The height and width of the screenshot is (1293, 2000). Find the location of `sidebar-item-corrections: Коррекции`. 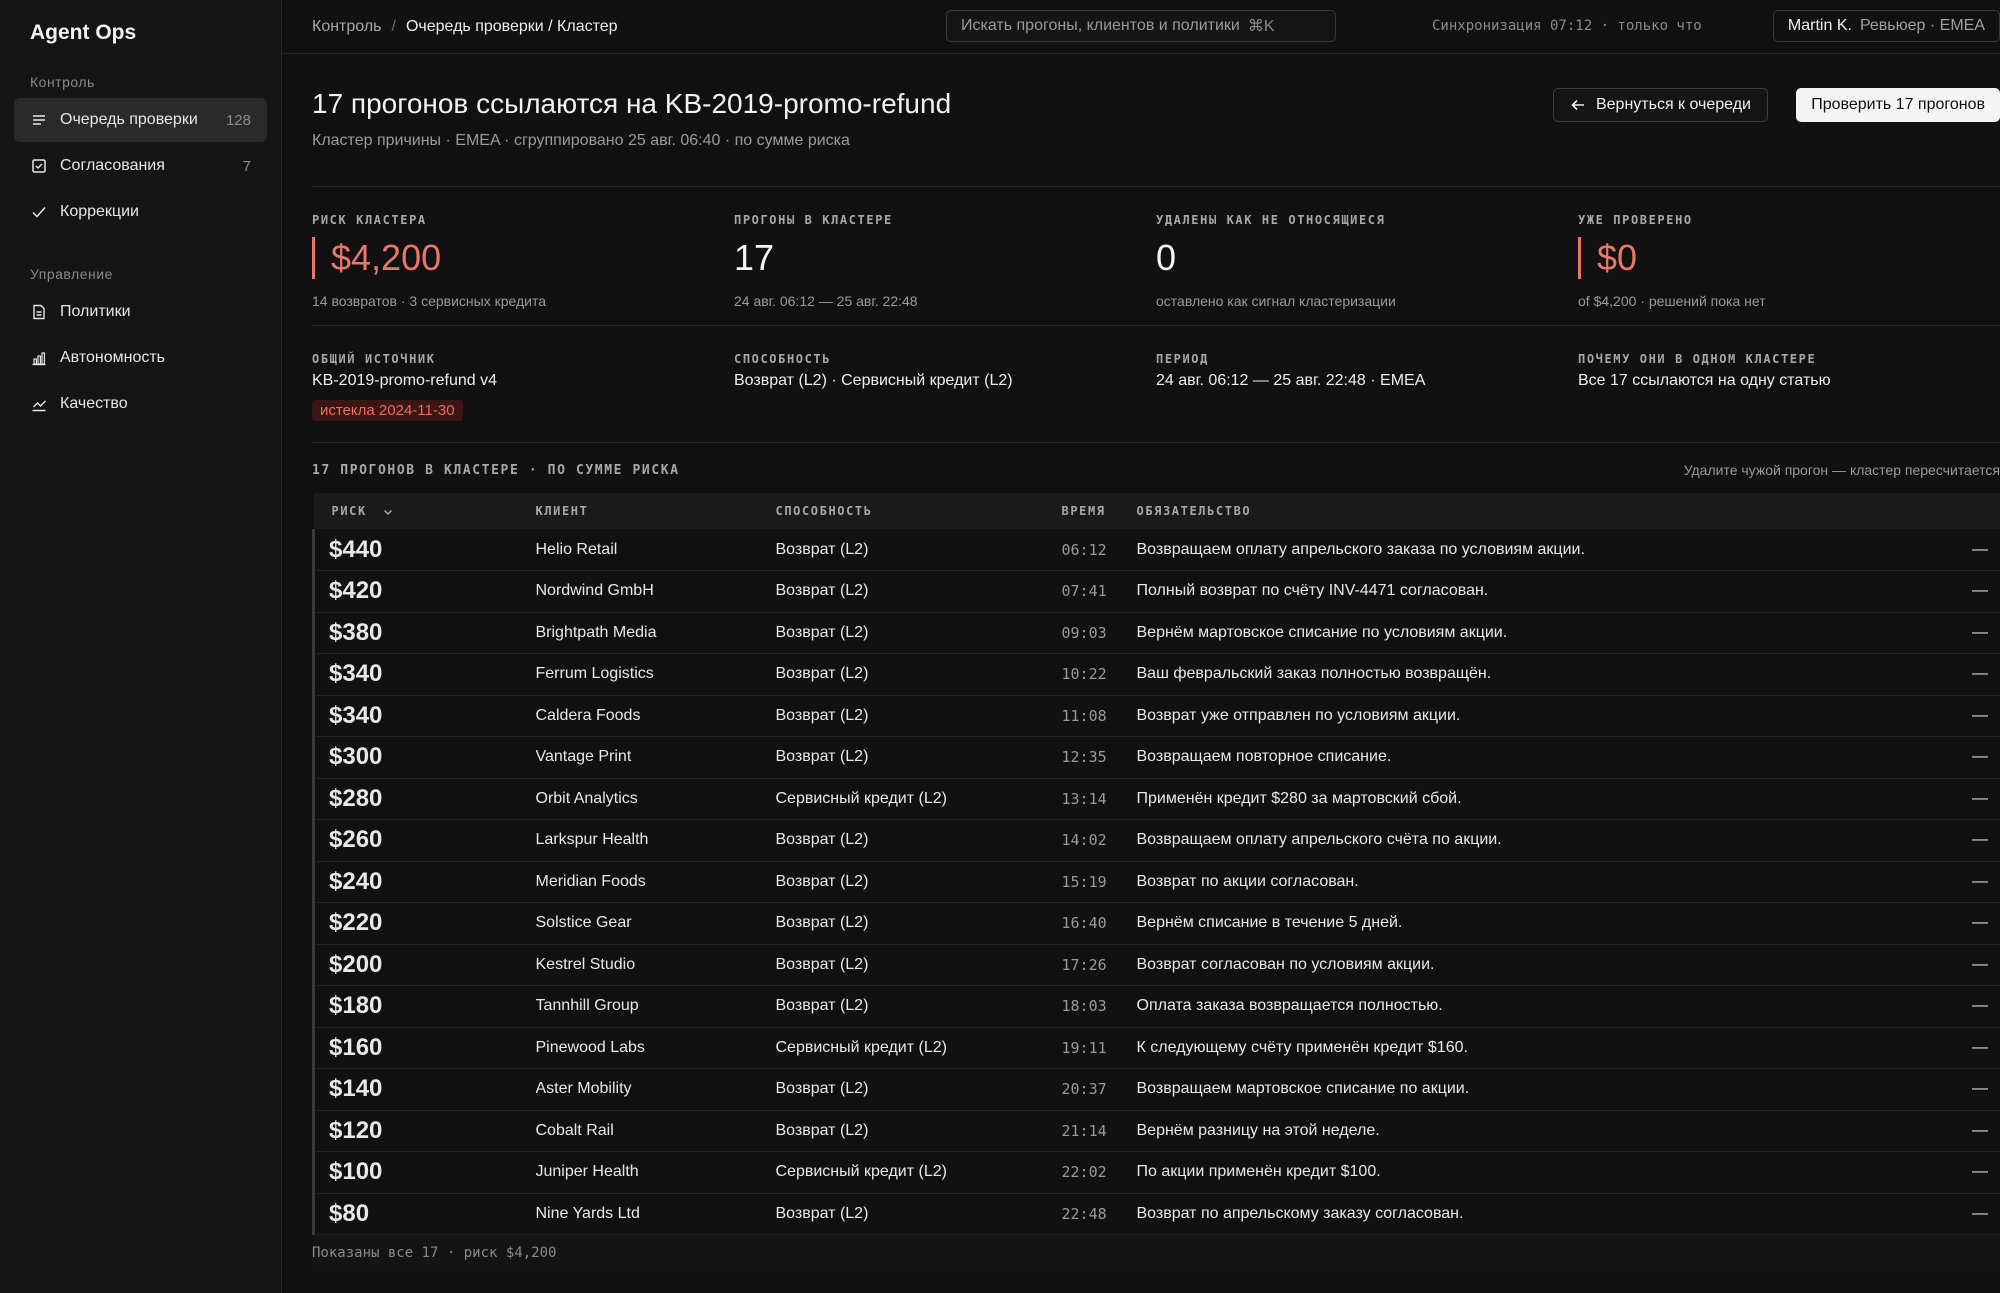

sidebar-item-corrections: Коррекции is located at coordinates (140, 212).